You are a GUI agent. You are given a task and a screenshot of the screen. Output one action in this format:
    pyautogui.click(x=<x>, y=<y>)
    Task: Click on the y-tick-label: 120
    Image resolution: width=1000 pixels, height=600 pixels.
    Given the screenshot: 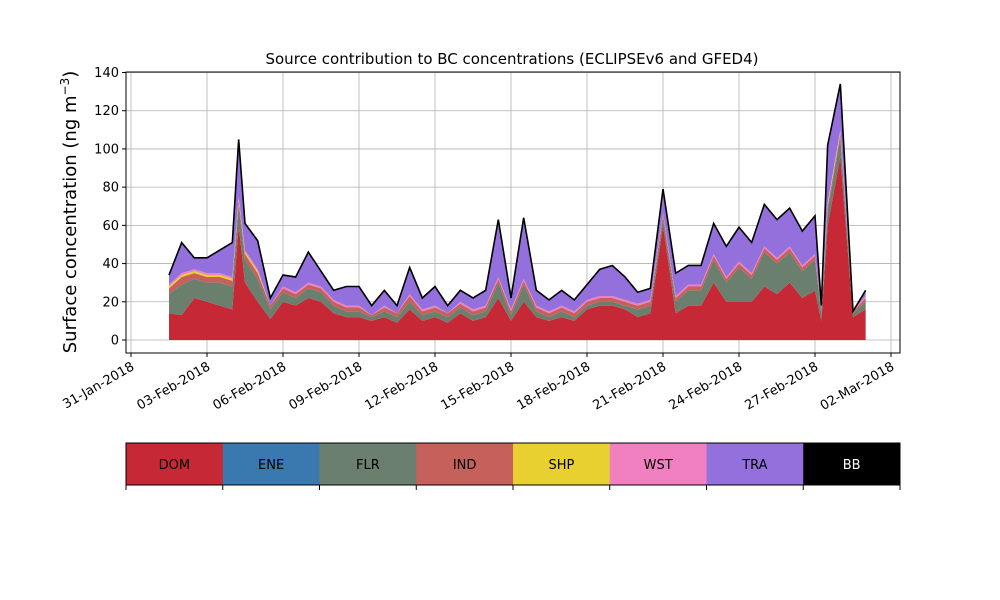 What is the action you would take?
    pyautogui.click(x=106, y=111)
    